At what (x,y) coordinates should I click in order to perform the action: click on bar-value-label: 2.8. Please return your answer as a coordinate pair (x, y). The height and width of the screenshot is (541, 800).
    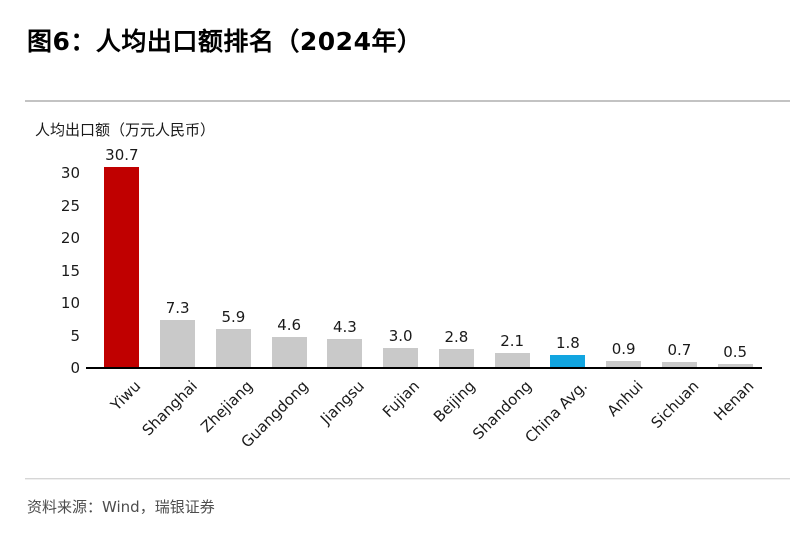
    Looking at the image, I should click on (456, 336).